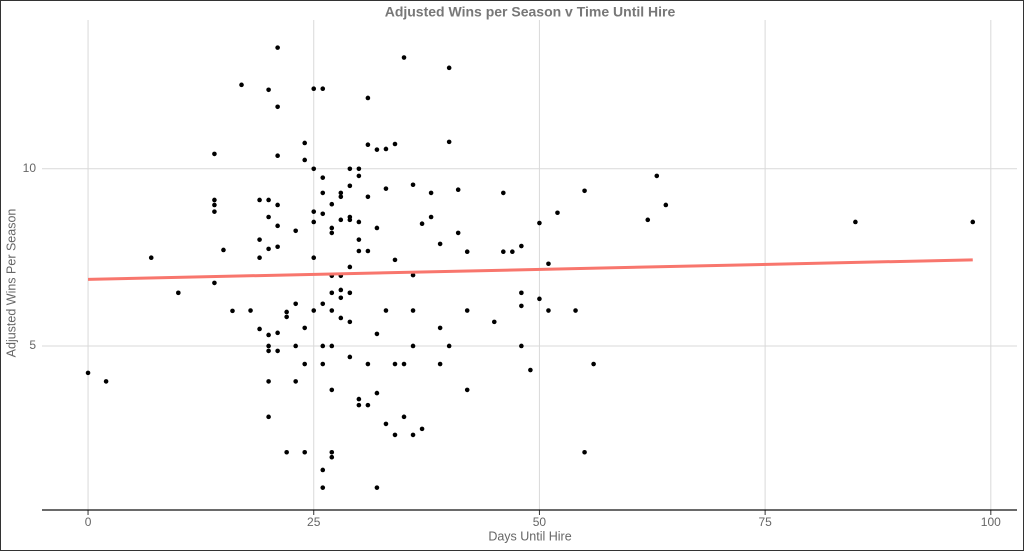 Image resolution: width=1024 pixels, height=551 pixels. Describe the element at coordinates (30, 168) in the screenshot. I see `y-tick-label: 10` at that location.